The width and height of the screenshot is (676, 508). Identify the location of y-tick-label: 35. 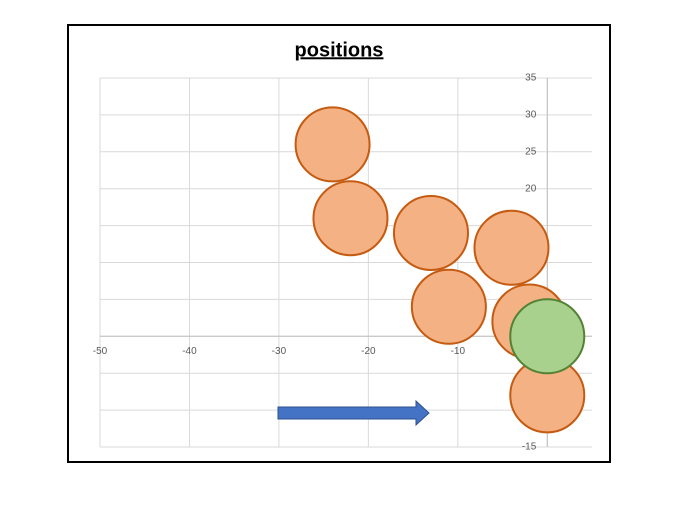
(531, 78).